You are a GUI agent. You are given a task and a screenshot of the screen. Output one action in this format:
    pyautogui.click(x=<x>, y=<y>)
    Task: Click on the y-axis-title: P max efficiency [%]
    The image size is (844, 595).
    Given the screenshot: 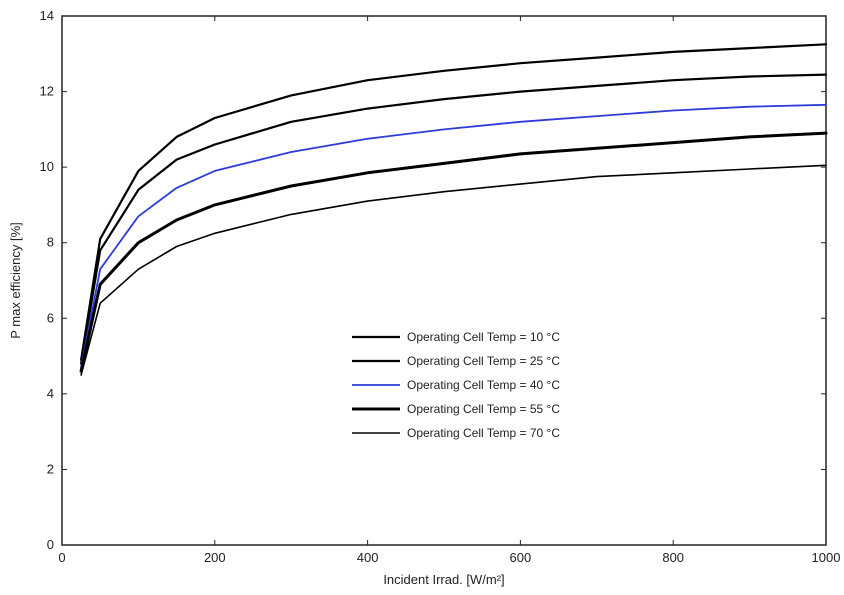 What is the action you would take?
    pyautogui.click(x=15, y=280)
    